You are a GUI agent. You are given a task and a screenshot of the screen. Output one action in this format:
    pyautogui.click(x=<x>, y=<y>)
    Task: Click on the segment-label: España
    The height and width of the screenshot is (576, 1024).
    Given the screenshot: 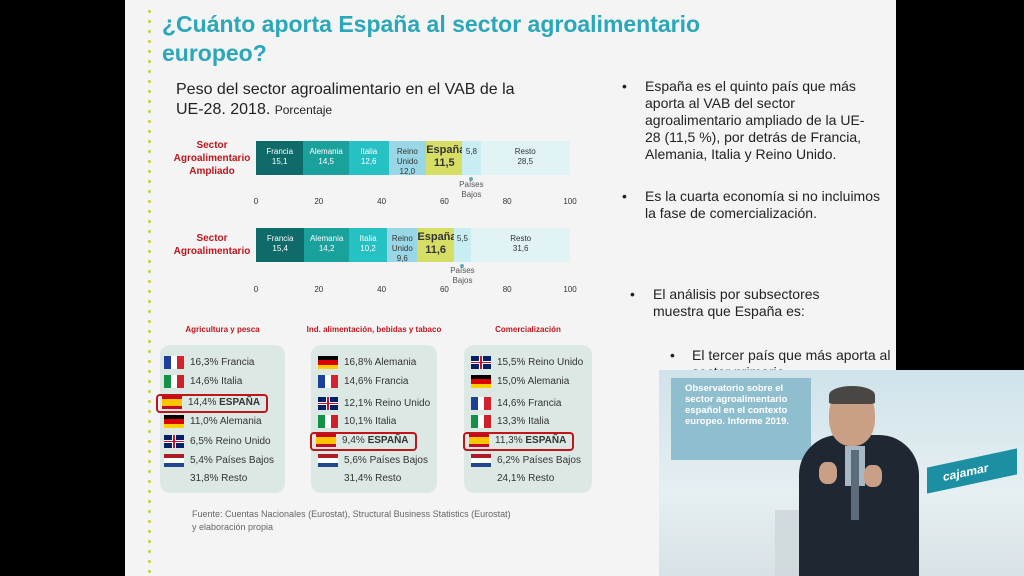 What is the action you would take?
    pyautogui.click(x=437, y=237)
    